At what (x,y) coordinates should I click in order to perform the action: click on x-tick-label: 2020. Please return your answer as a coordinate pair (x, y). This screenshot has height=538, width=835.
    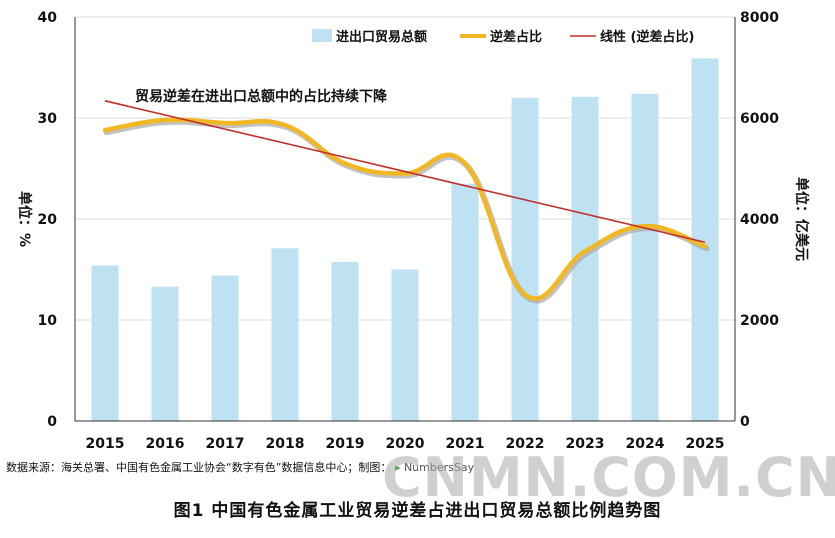
    Looking at the image, I should click on (405, 444).